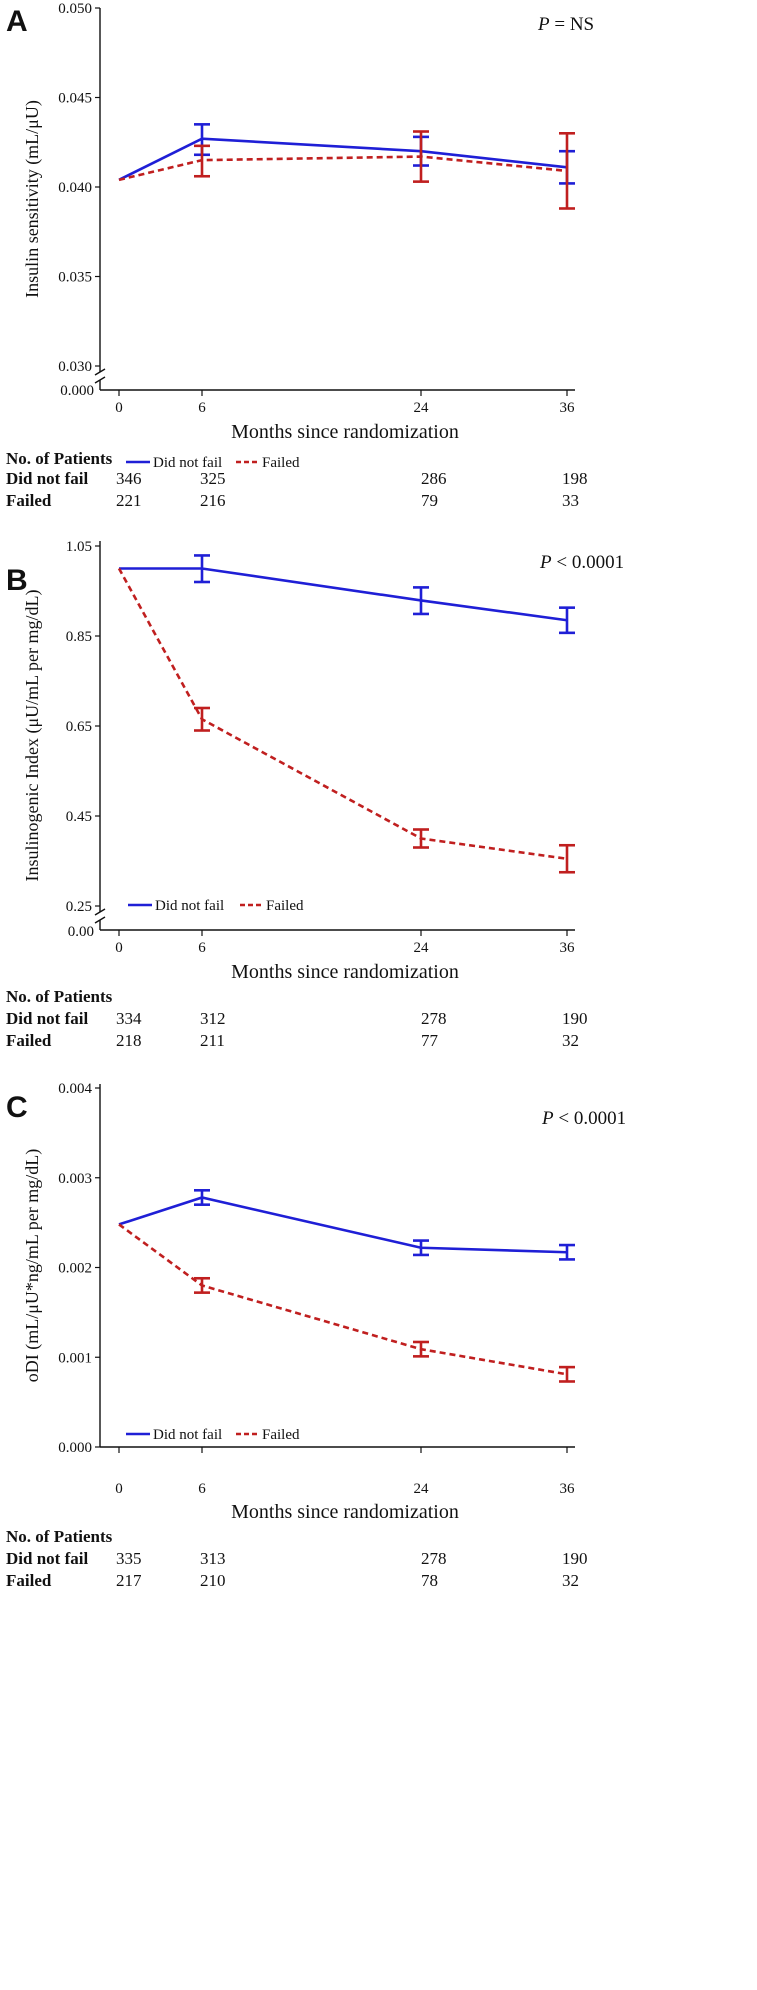  What do you see at coordinates (79, 907) in the screenshot?
I see `y-tick-label: 0.25` at bounding box center [79, 907].